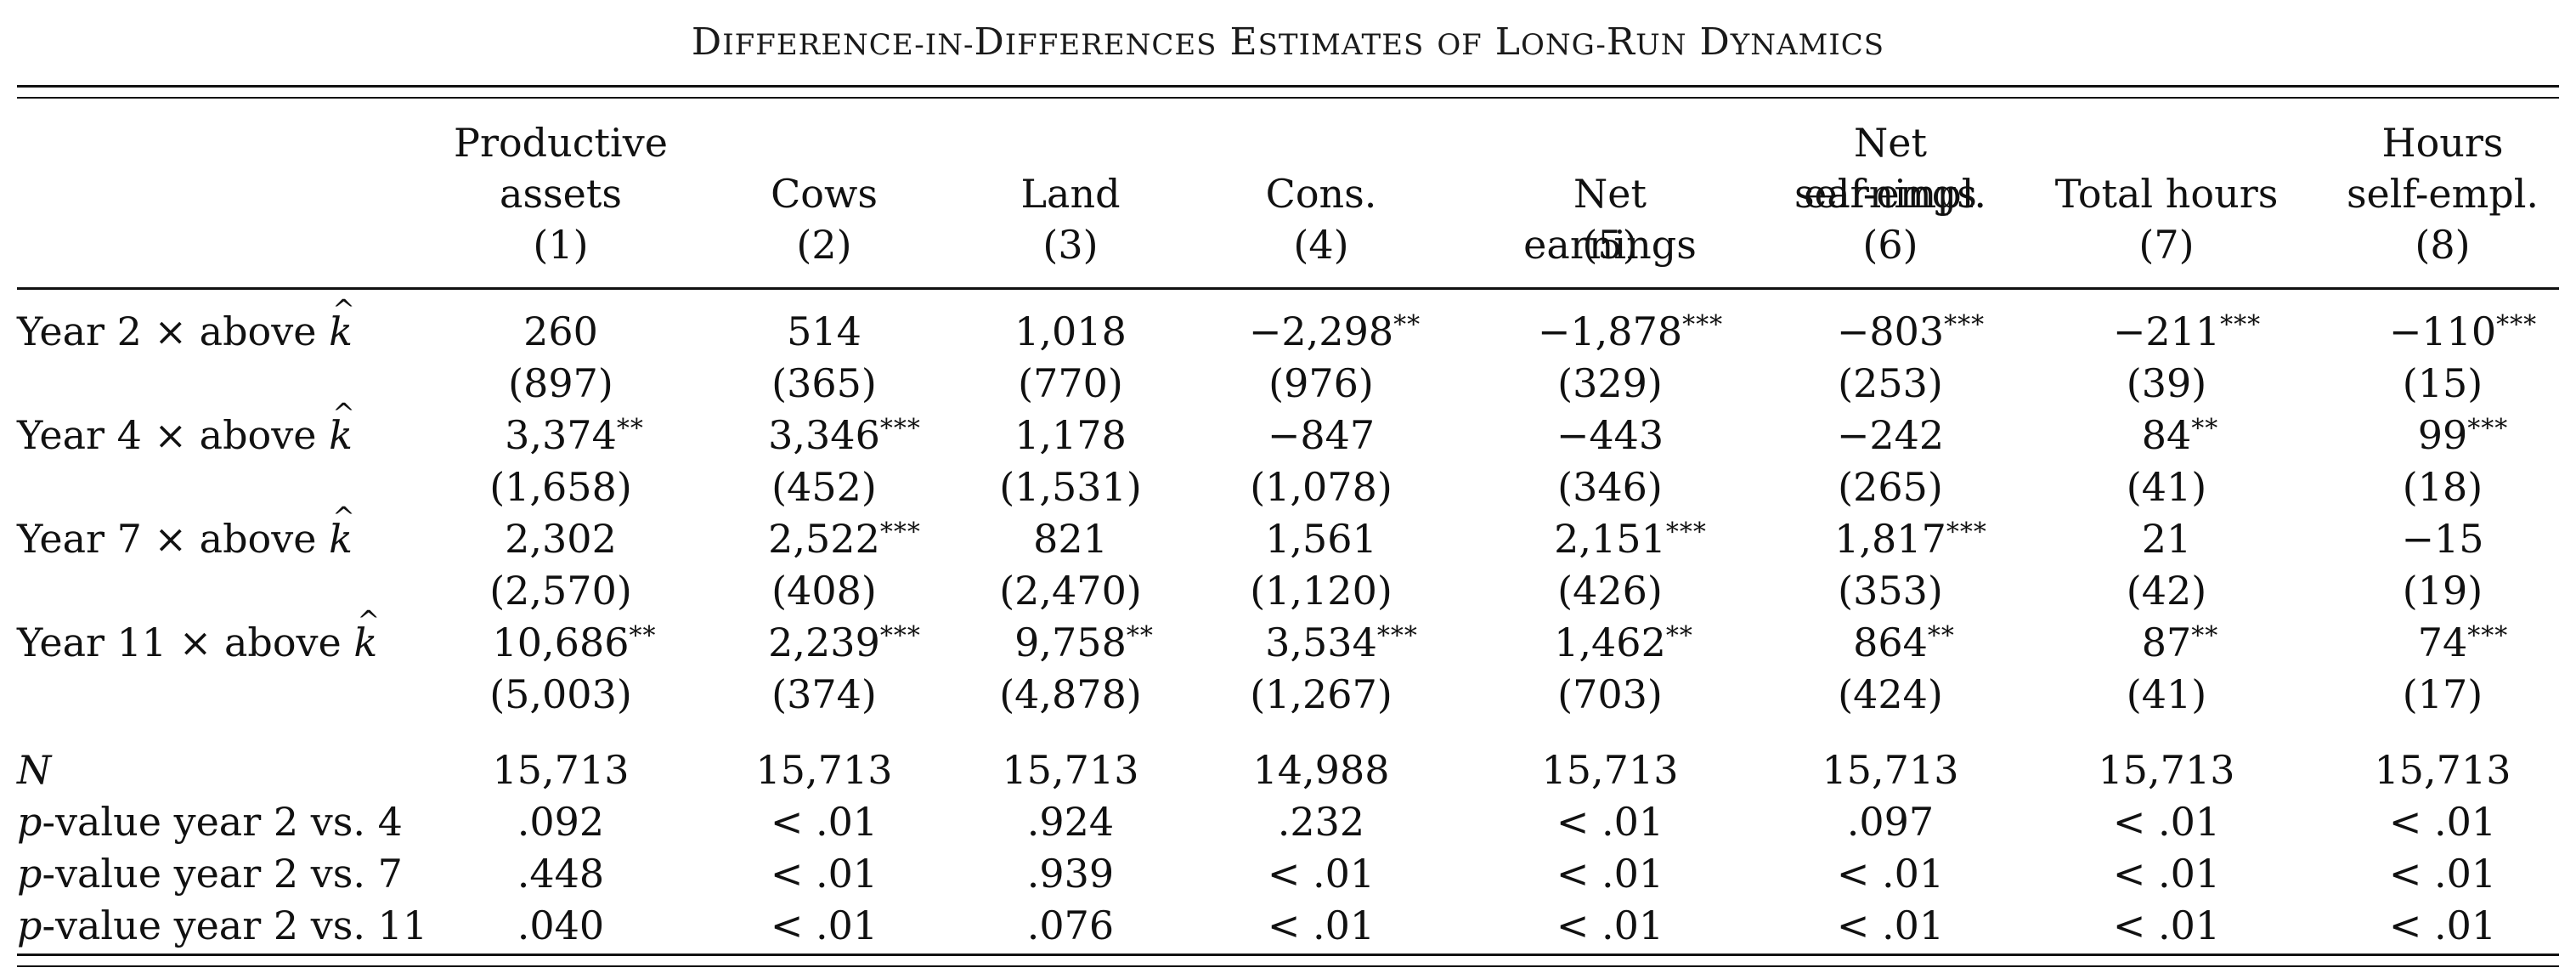 The width and height of the screenshot is (2576, 979). What do you see at coordinates (560, 487) in the screenshot?
I see `standard-error-cell: (1,658)` at bounding box center [560, 487].